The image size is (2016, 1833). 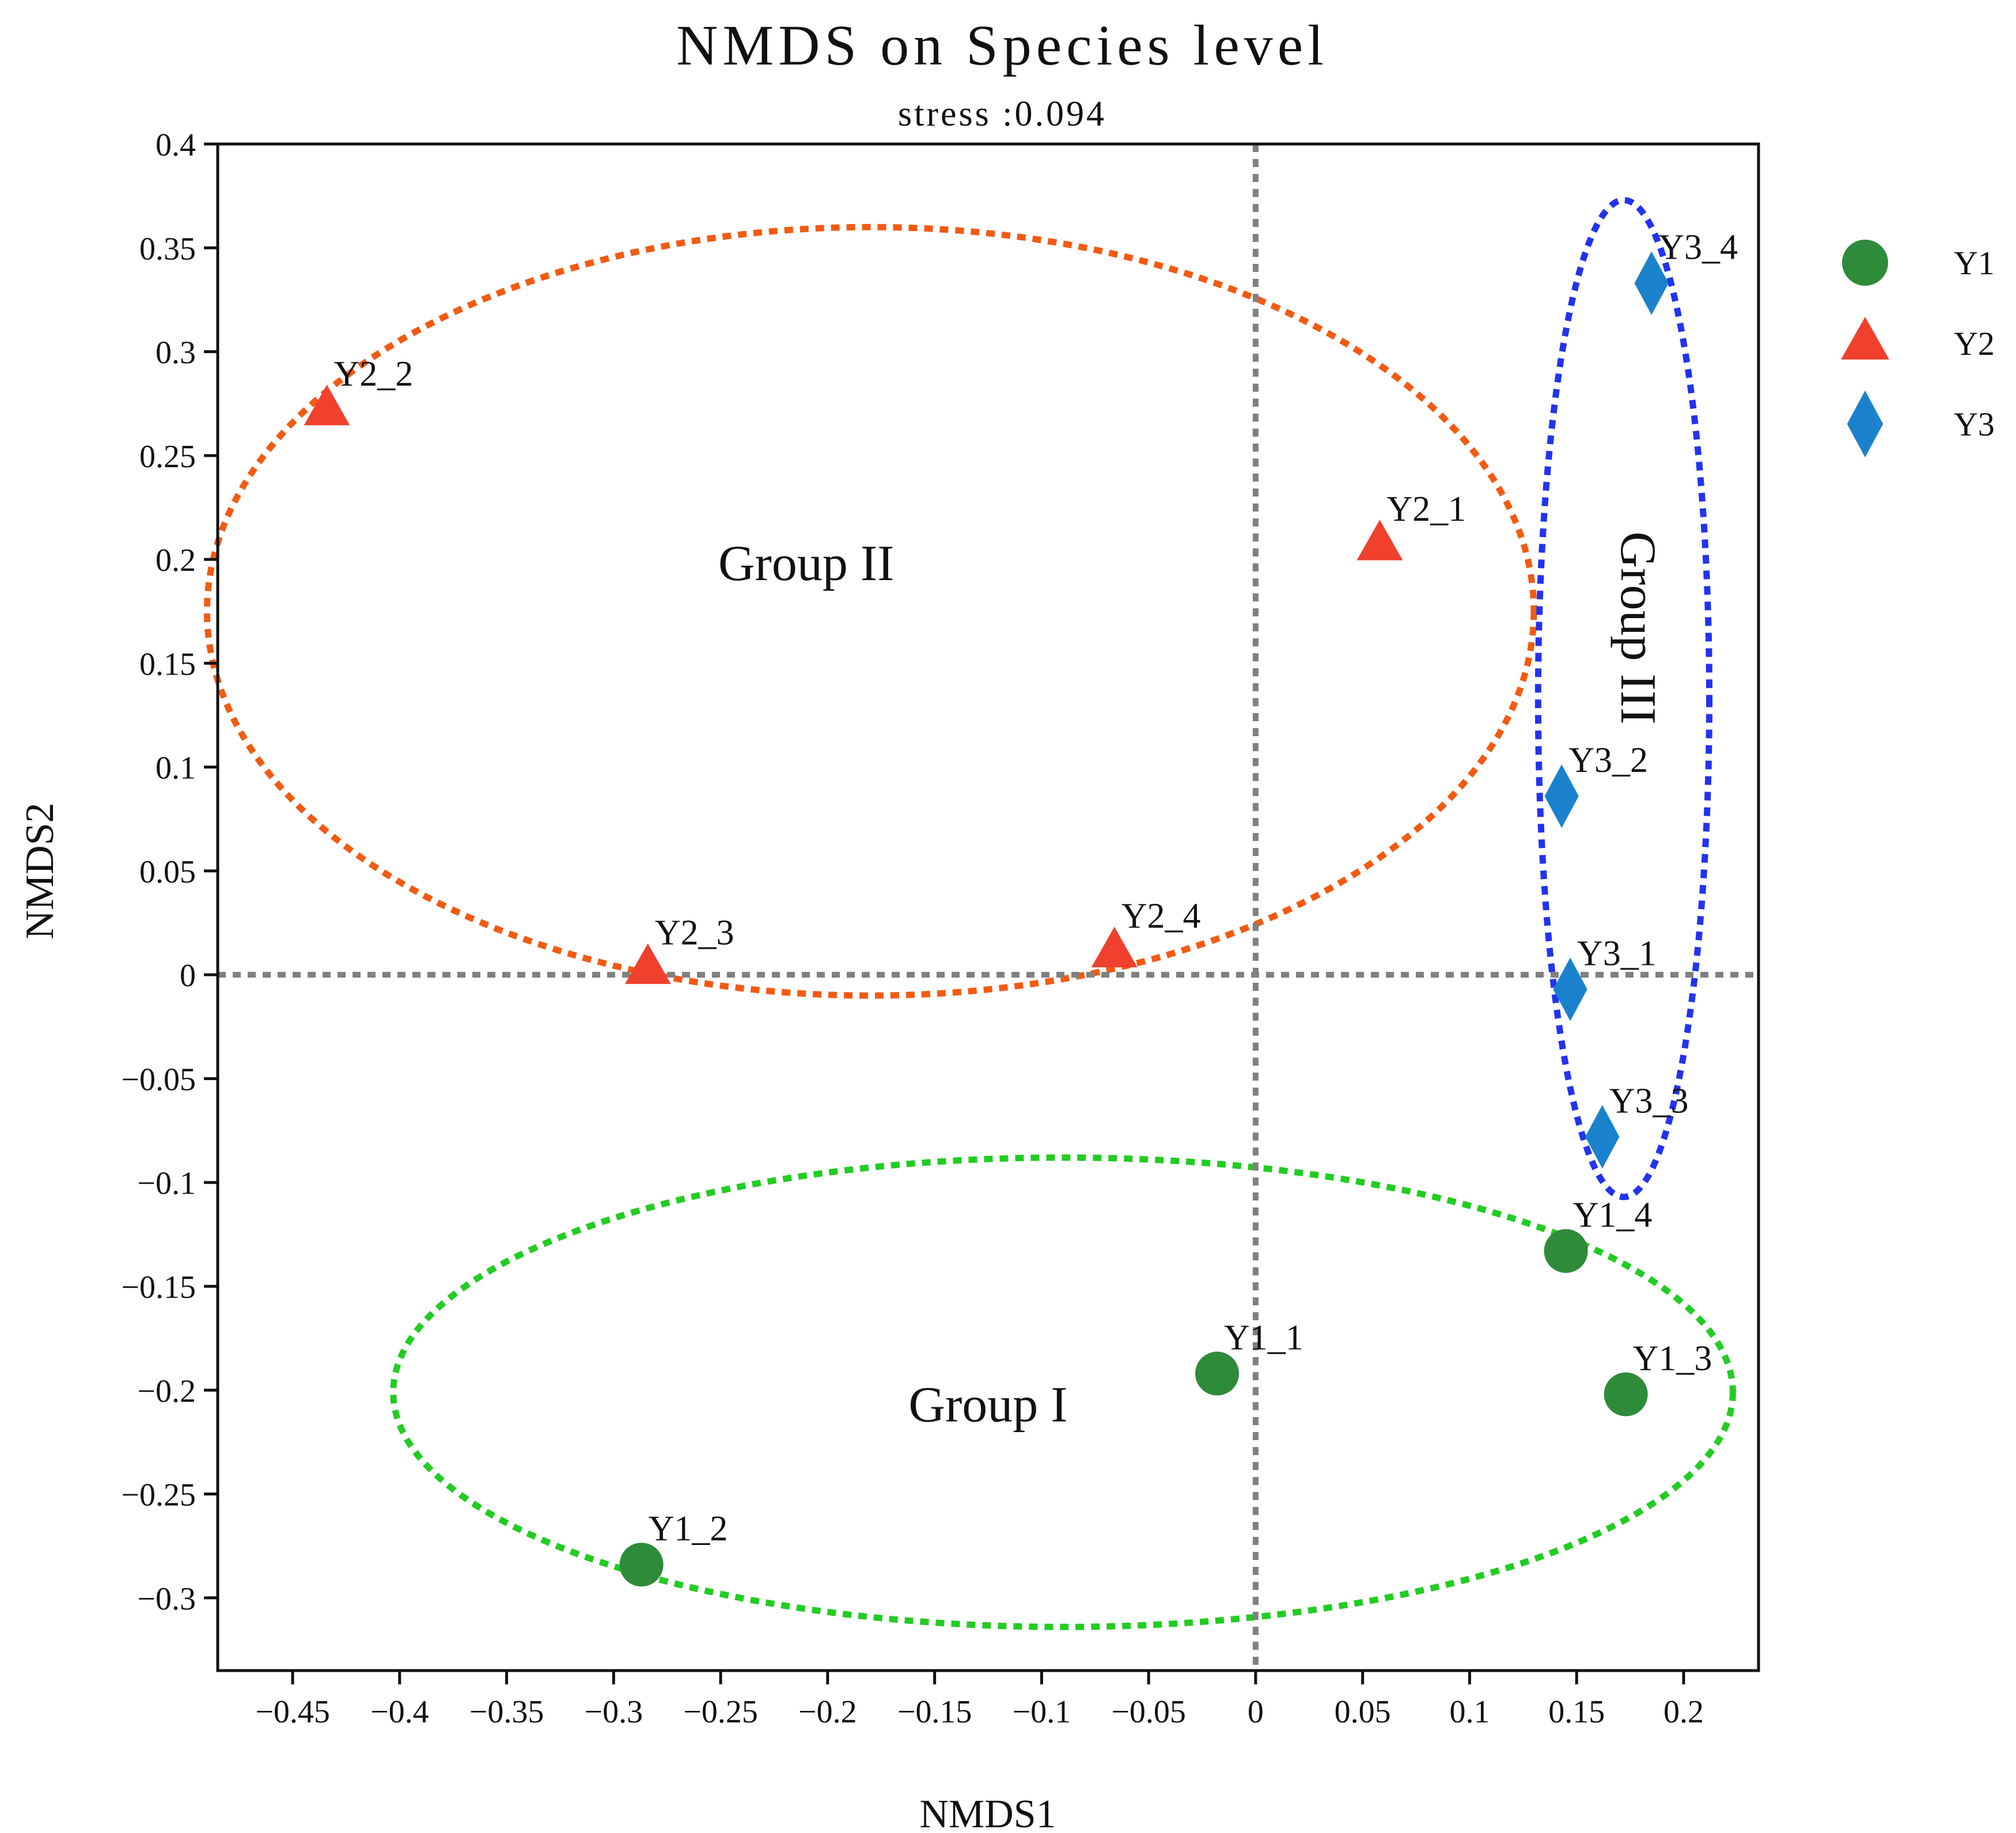 What do you see at coordinates (1576, 1712) in the screenshot?
I see `x-tick-label: 0.15` at bounding box center [1576, 1712].